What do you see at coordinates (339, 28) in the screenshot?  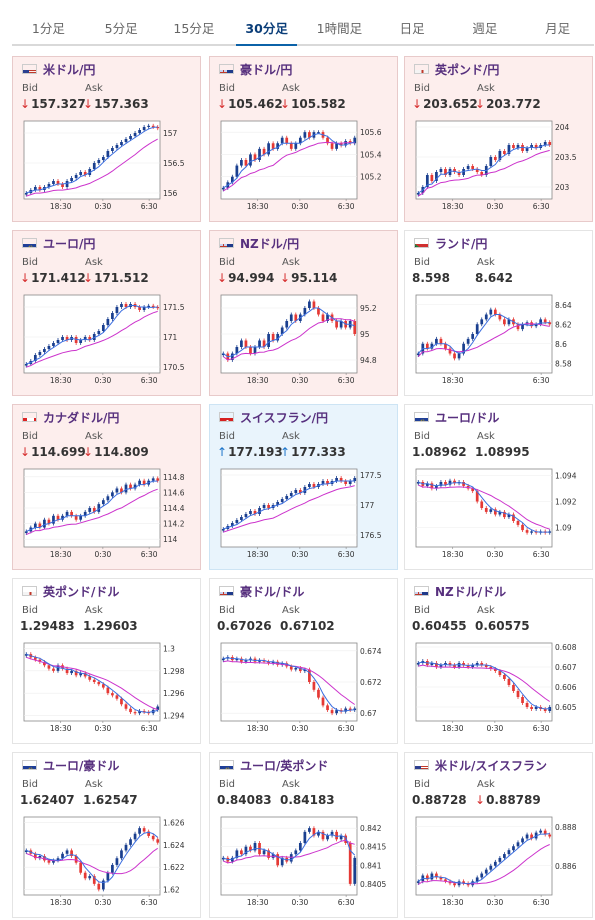 I see `tab-4: 1時間足` at bounding box center [339, 28].